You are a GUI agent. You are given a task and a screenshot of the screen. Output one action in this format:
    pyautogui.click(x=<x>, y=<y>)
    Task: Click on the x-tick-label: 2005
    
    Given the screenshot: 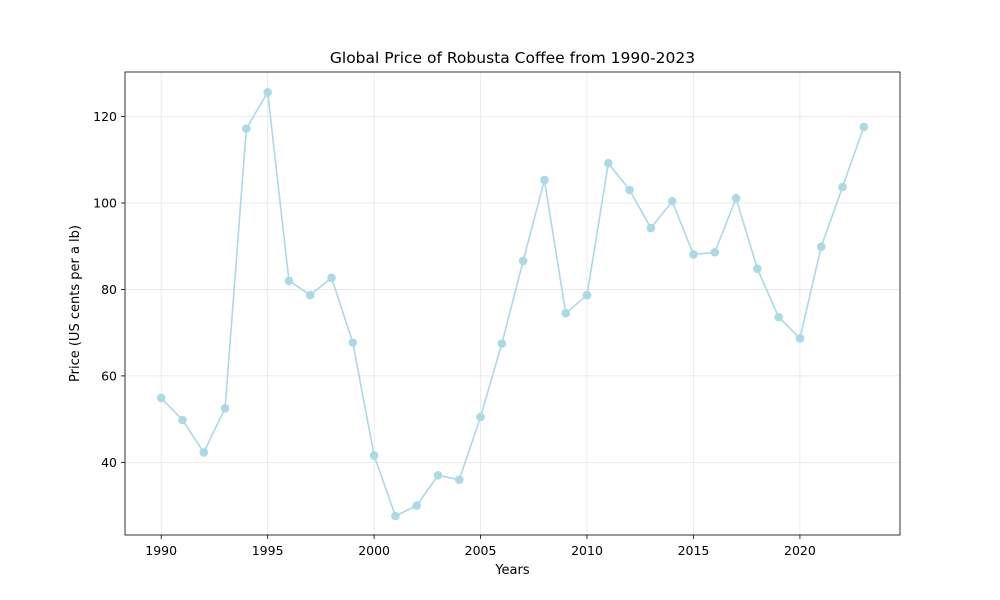 What is the action you would take?
    pyautogui.click(x=481, y=550)
    